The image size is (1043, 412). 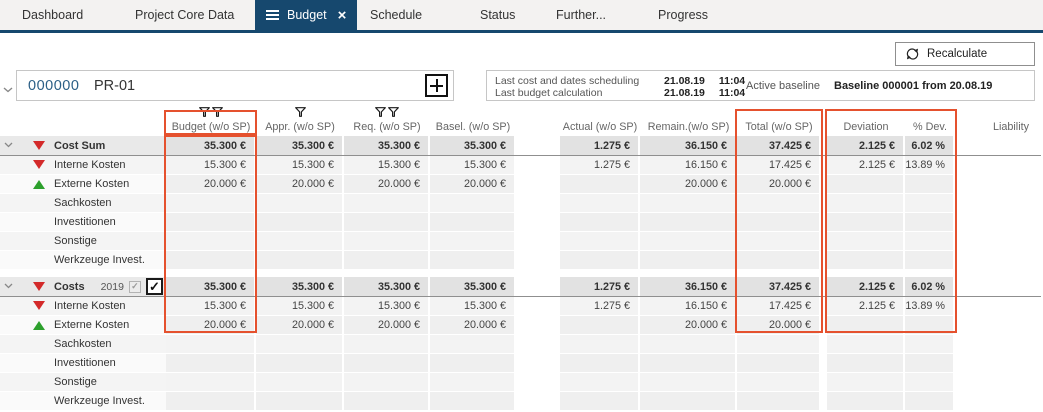 What do you see at coordinates (866, 126) in the screenshot?
I see `column-header-dev: Deviation` at bounding box center [866, 126].